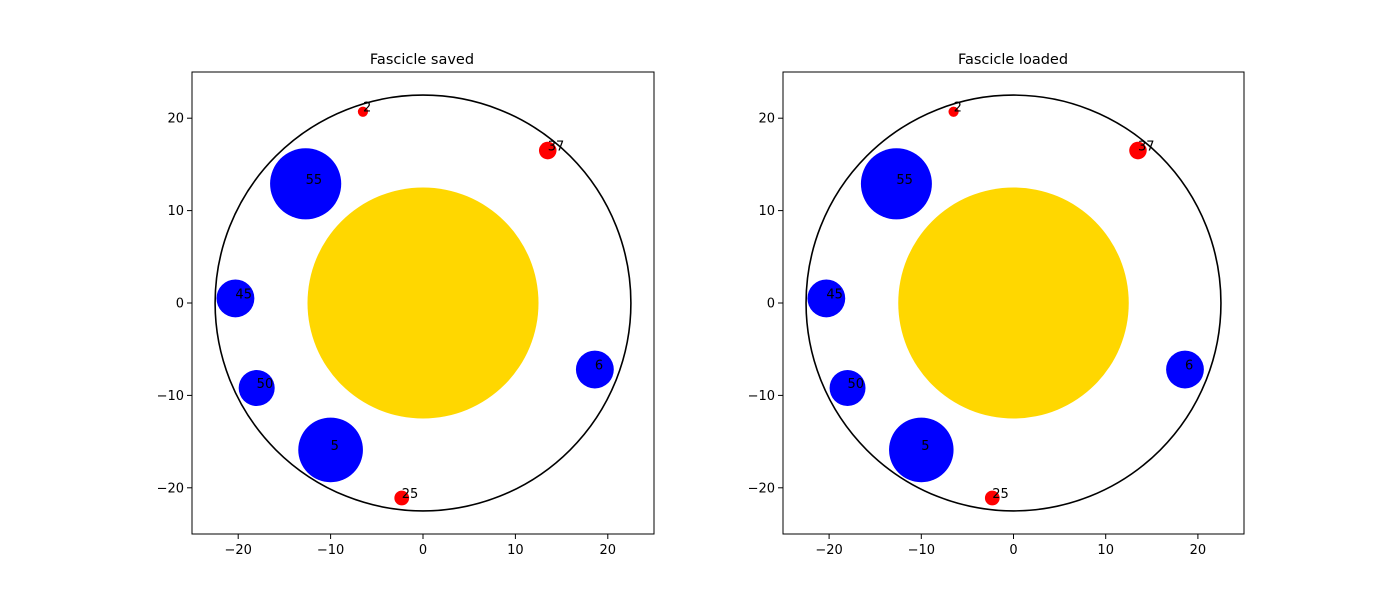 This screenshot has width=1400, height=600. Describe the element at coordinates (1013, 60) in the screenshot. I see `subplot-title: Fascicle loaded` at that location.